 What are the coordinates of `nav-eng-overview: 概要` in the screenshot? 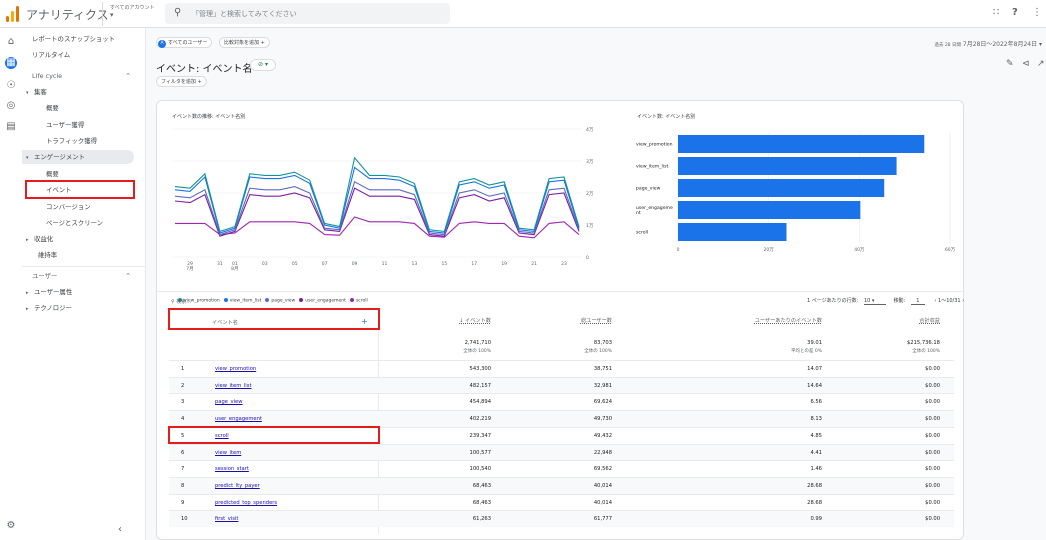 It's located at (52, 174).